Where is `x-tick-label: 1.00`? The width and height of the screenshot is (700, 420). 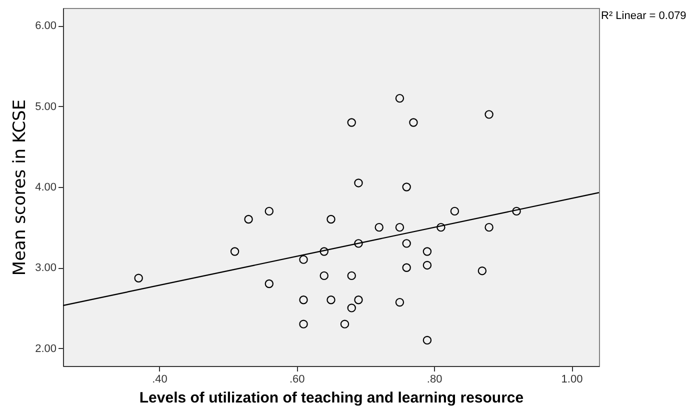
x-tick-label: 1.00 is located at coordinates (572, 380).